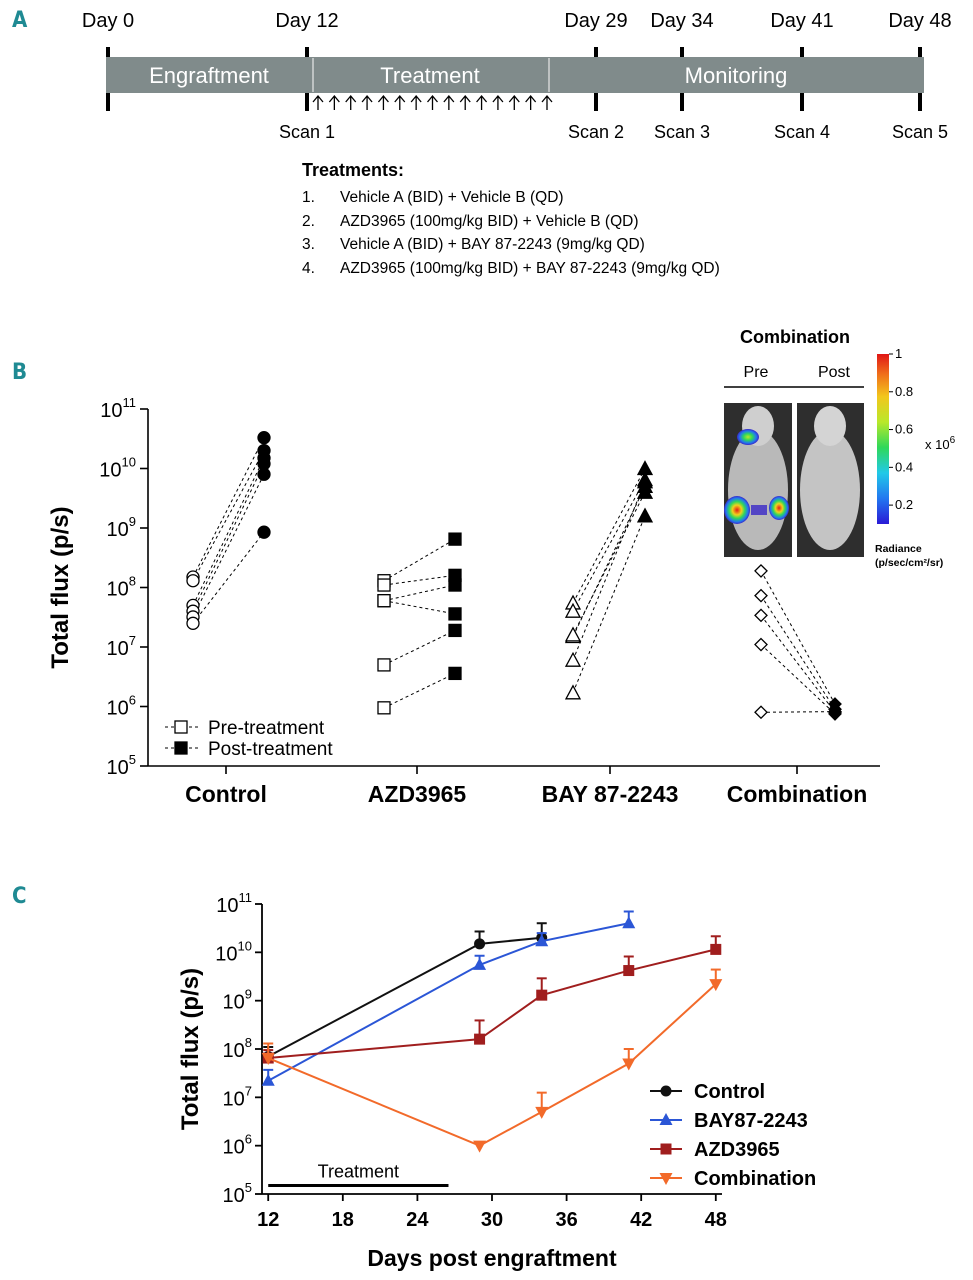  What do you see at coordinates (904, 466) in the screenshot?
I see `colorbar-tick-label: 0.4` at bounding box center [904, 466].